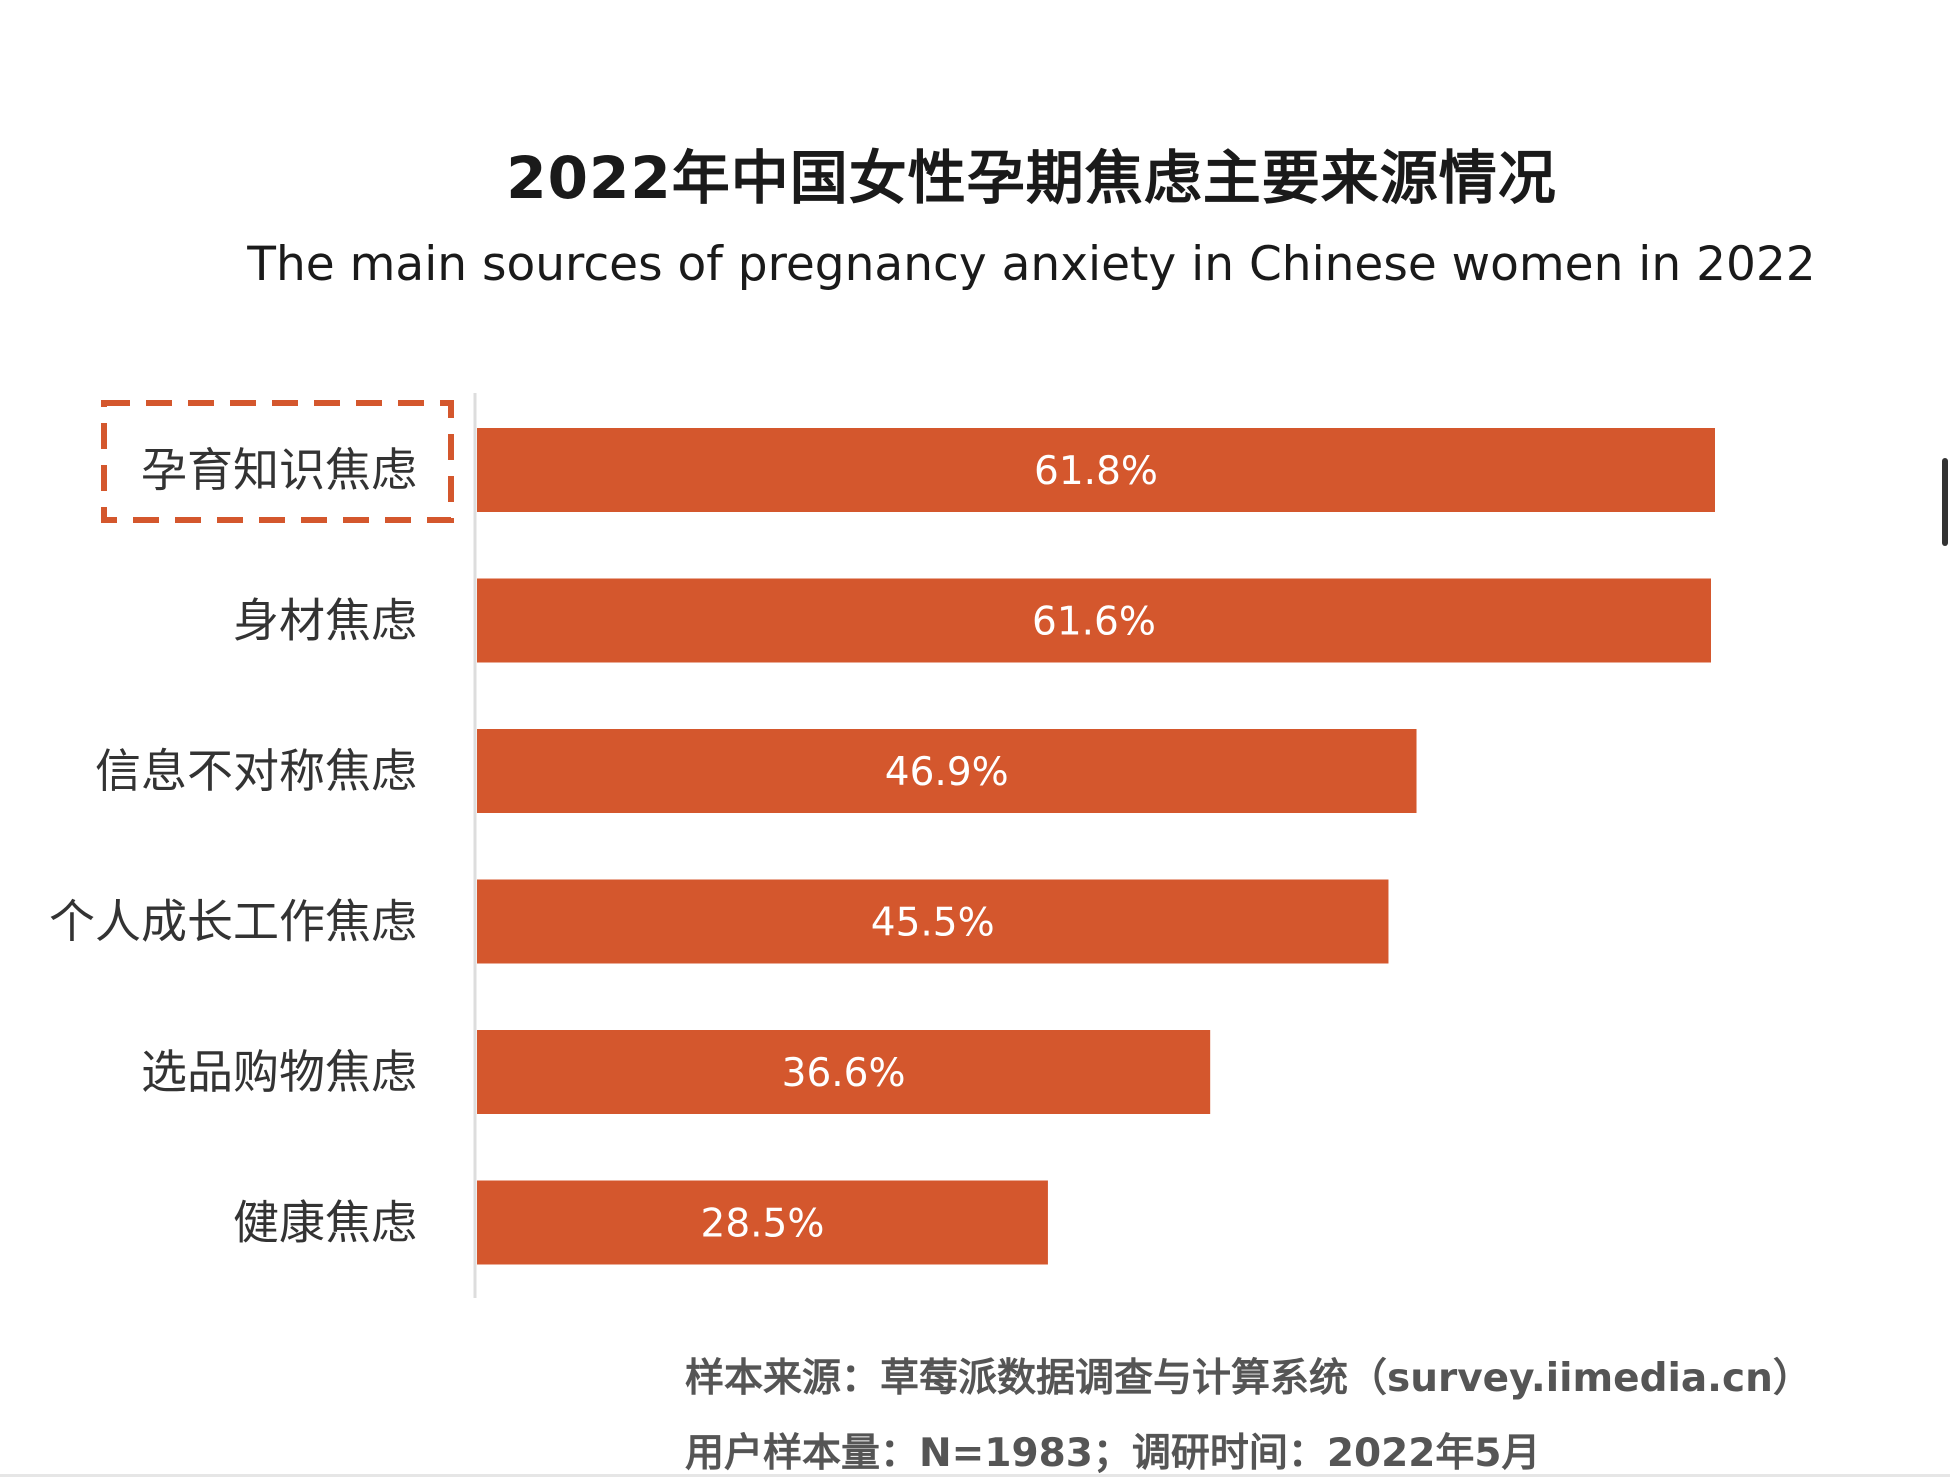 This screenshot has height=1480, width=1950. I want to click on category-label: 健康焦虑, so click(325, 1223).